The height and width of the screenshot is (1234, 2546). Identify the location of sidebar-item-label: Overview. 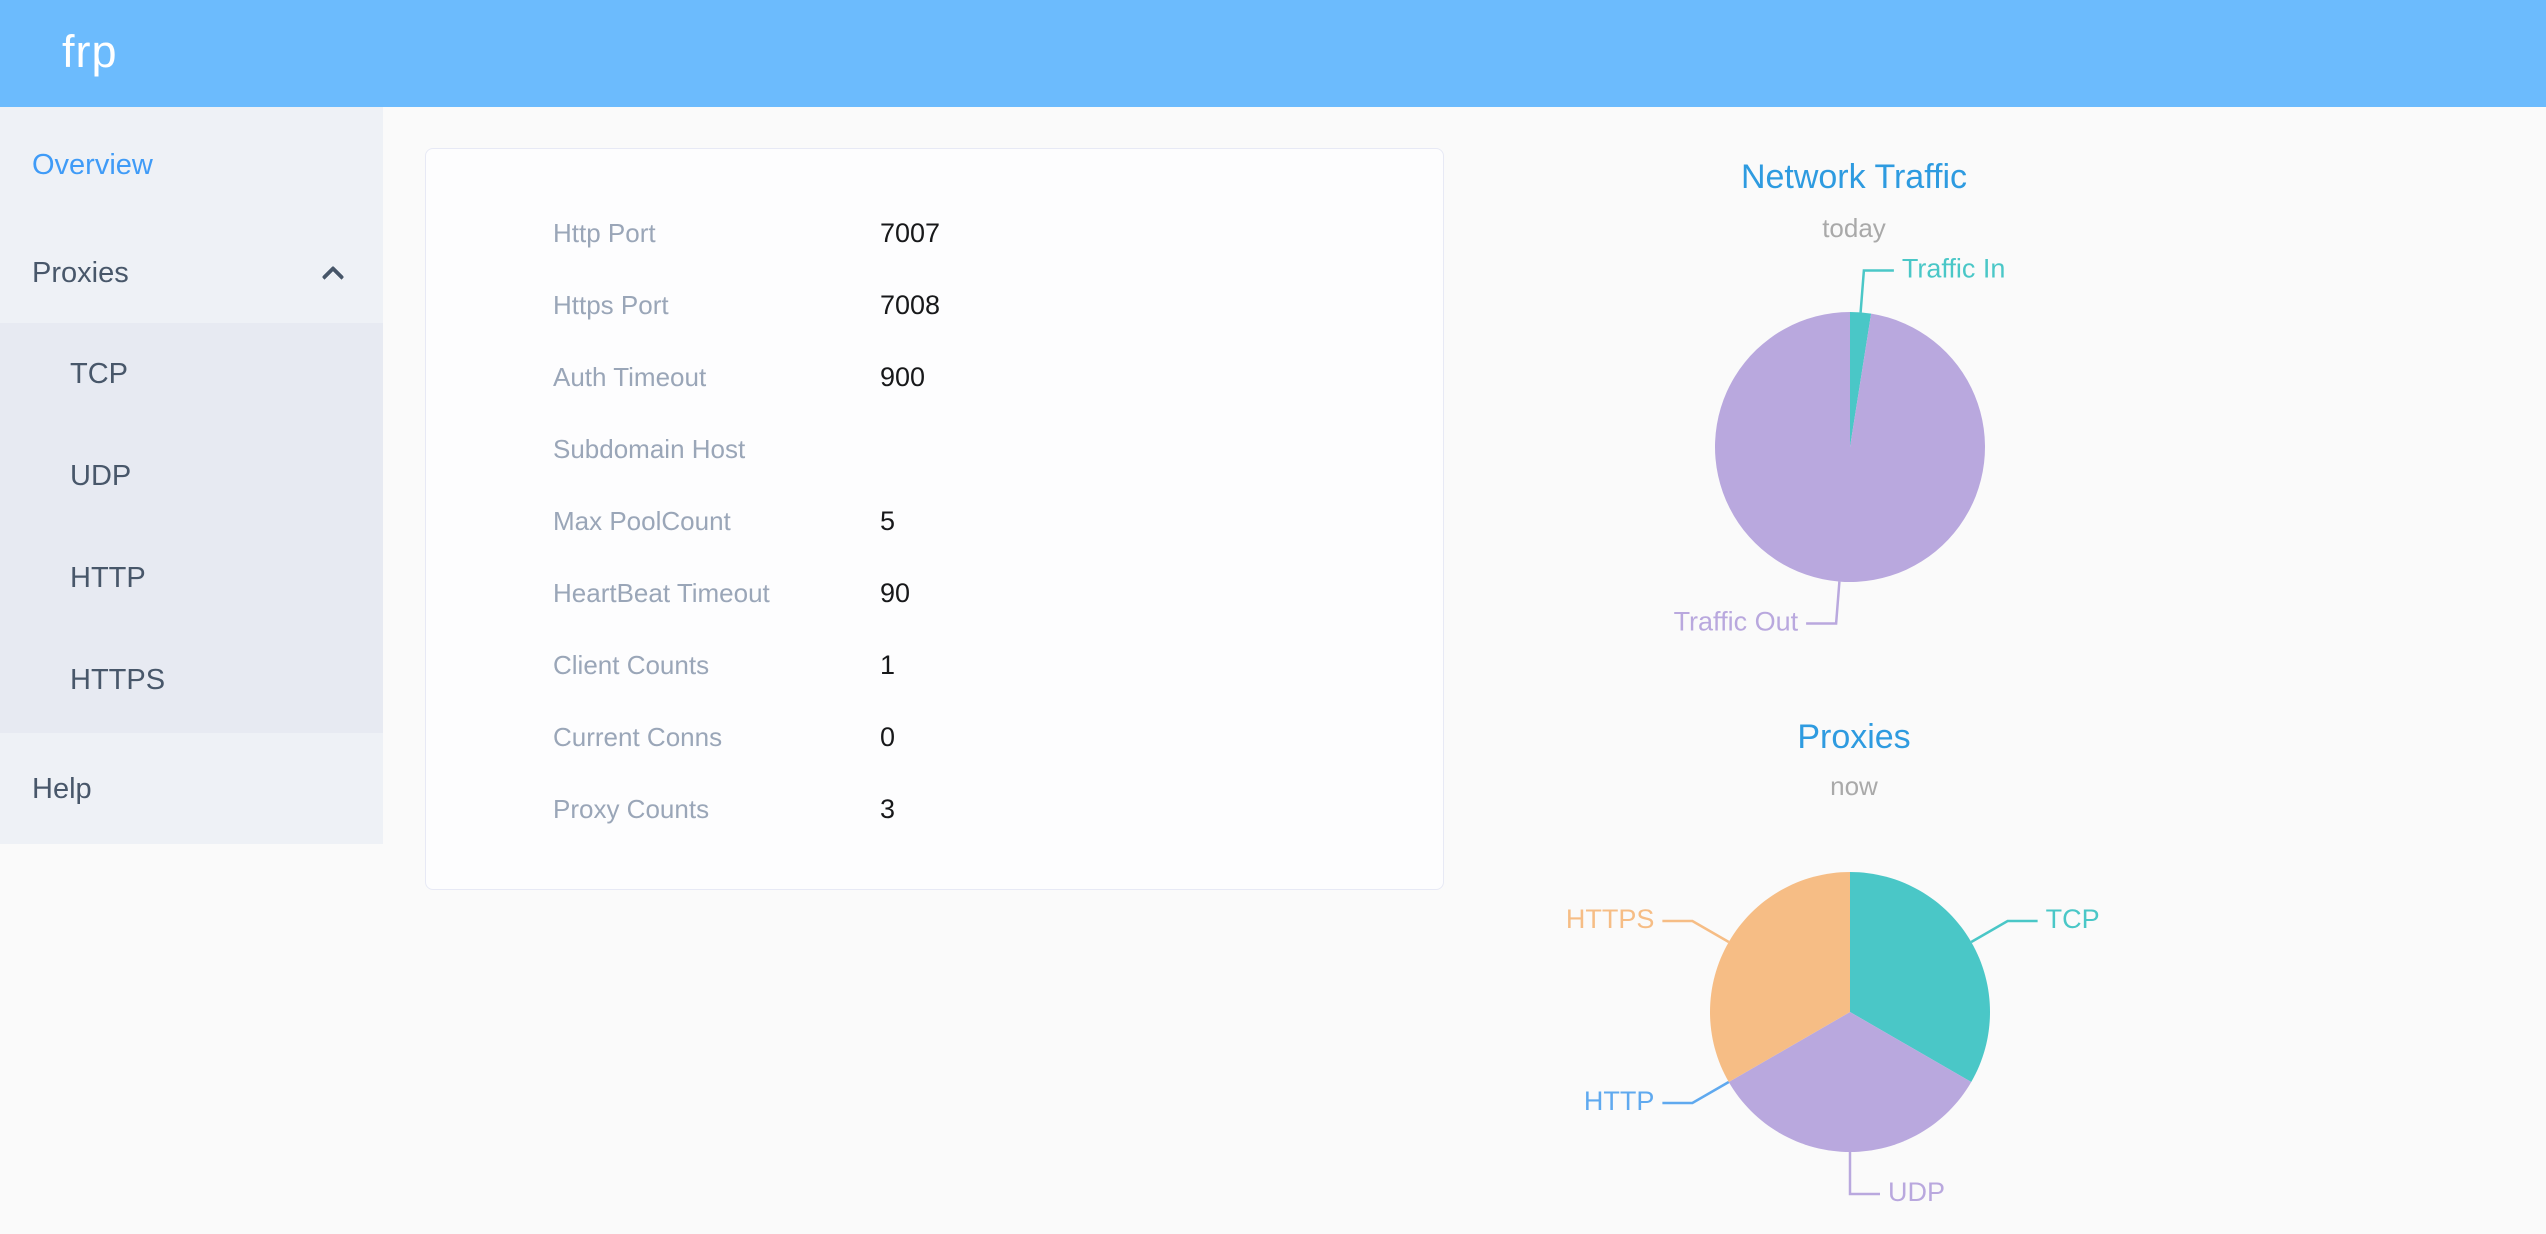
(92, 164).